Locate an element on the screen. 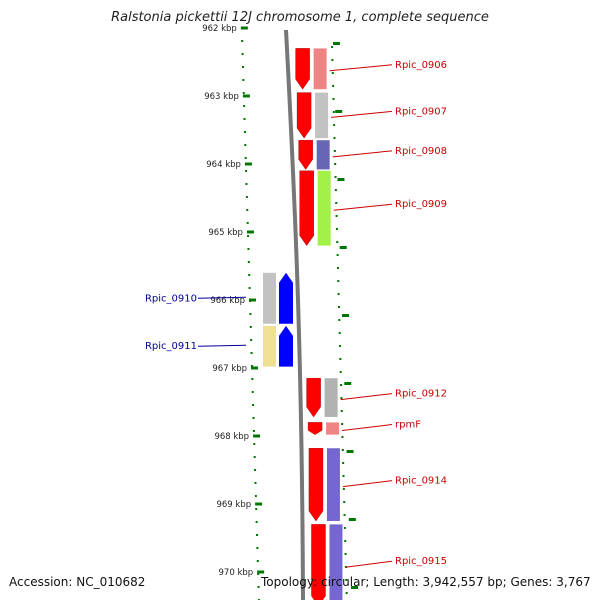  accession-text: Accession: NC_010682 is located at coordinates (77, 582).